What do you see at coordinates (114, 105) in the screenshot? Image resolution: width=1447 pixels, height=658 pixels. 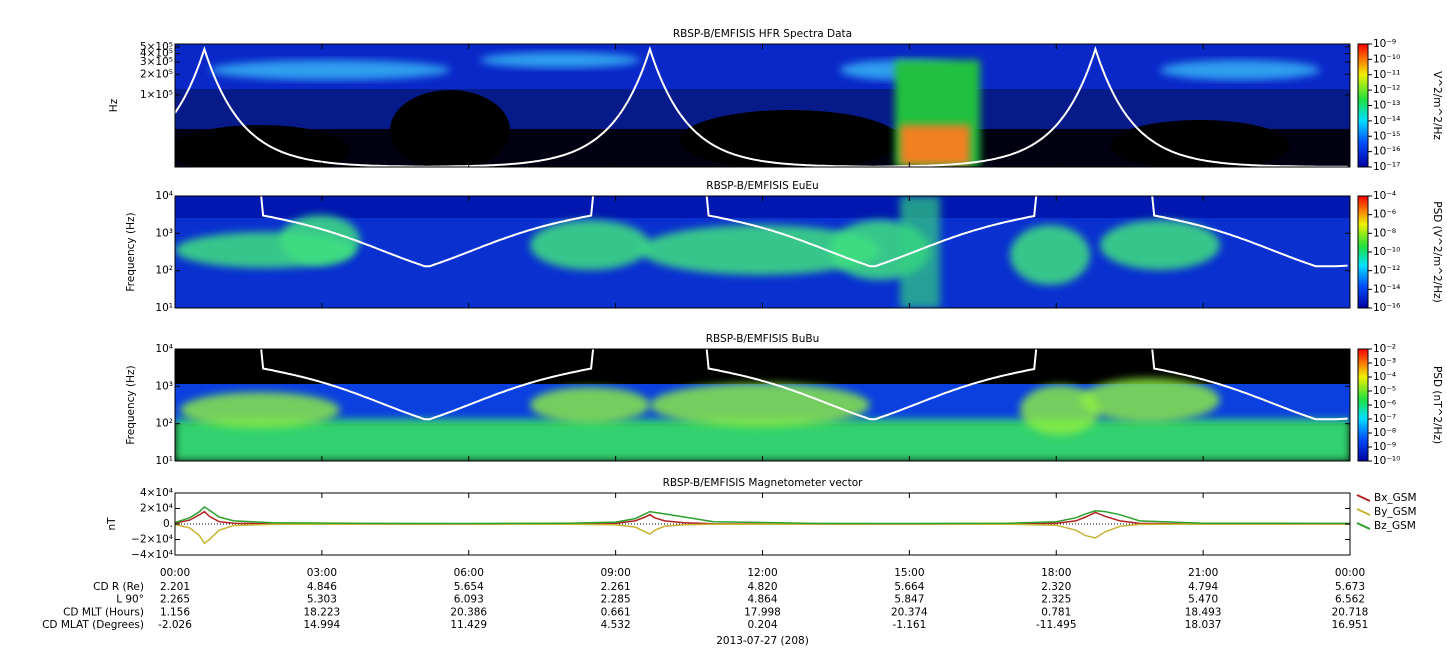 I see `y-axis-label: Hz` at bounding box center [114, 105].